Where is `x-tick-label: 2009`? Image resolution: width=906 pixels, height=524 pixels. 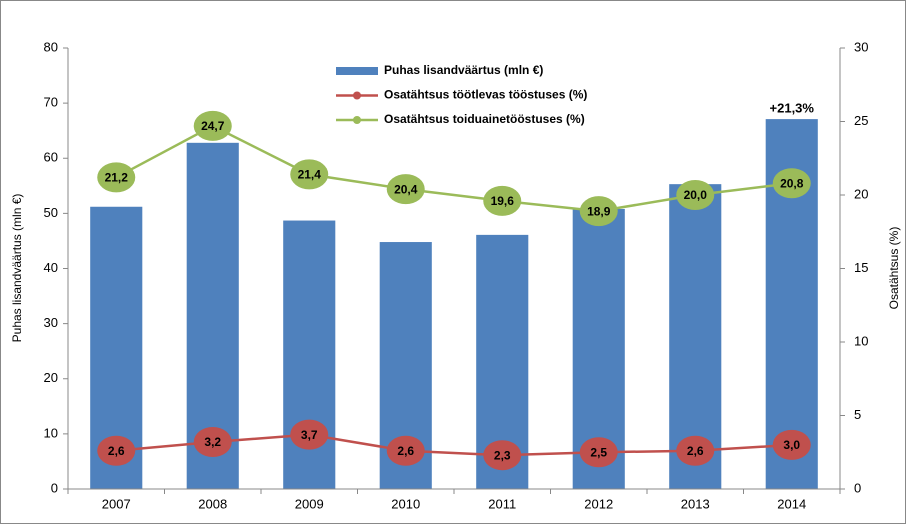
x-tick-label: 2009 is located at coordinates (309, 503).